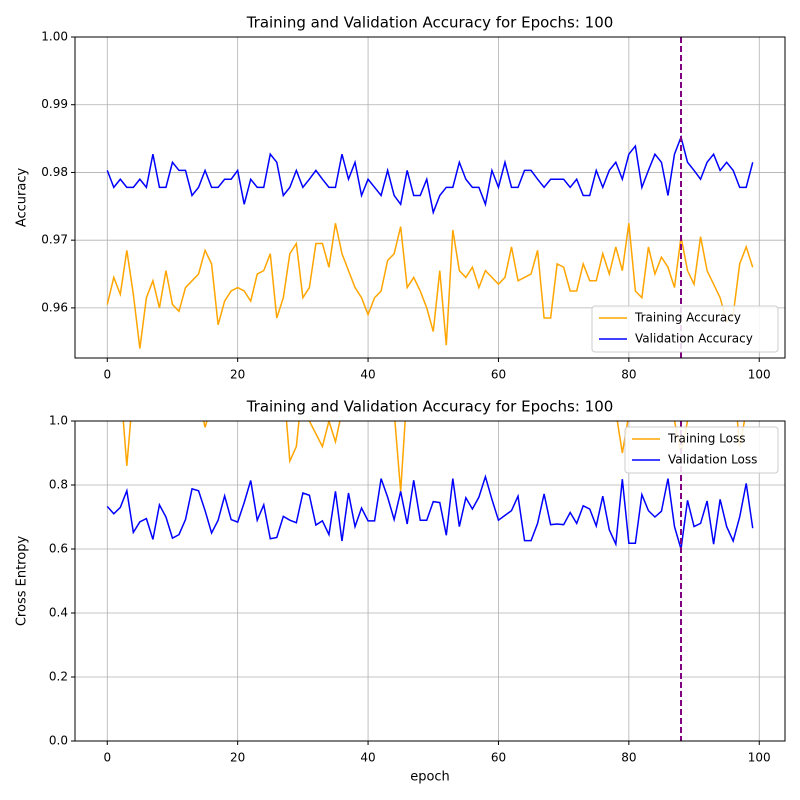 This screenshot has width=800, height=800. Describe the element at coordinates (22, 581) in the screenshot. I see `y-axis-label: Cross Entropy` at that location.